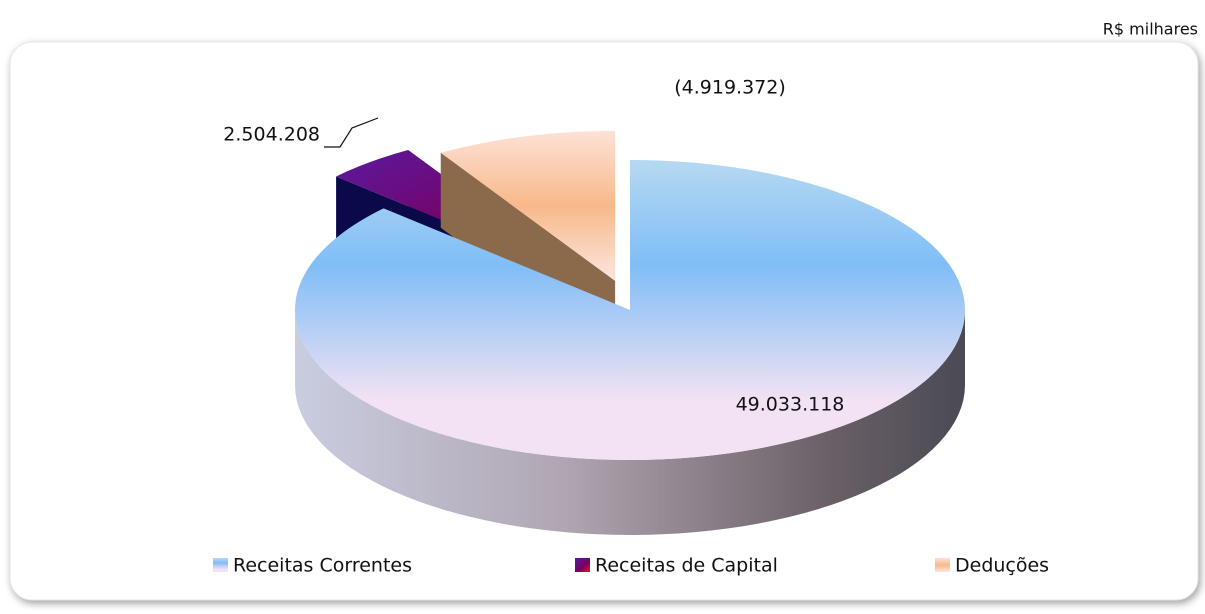 The height and width of the screenshot is (614, 1205). What do you see at coordinates (322, 566) in the screenshot?
I see `legend-label: Receitas Correntes` at bounding box center [322, 566].